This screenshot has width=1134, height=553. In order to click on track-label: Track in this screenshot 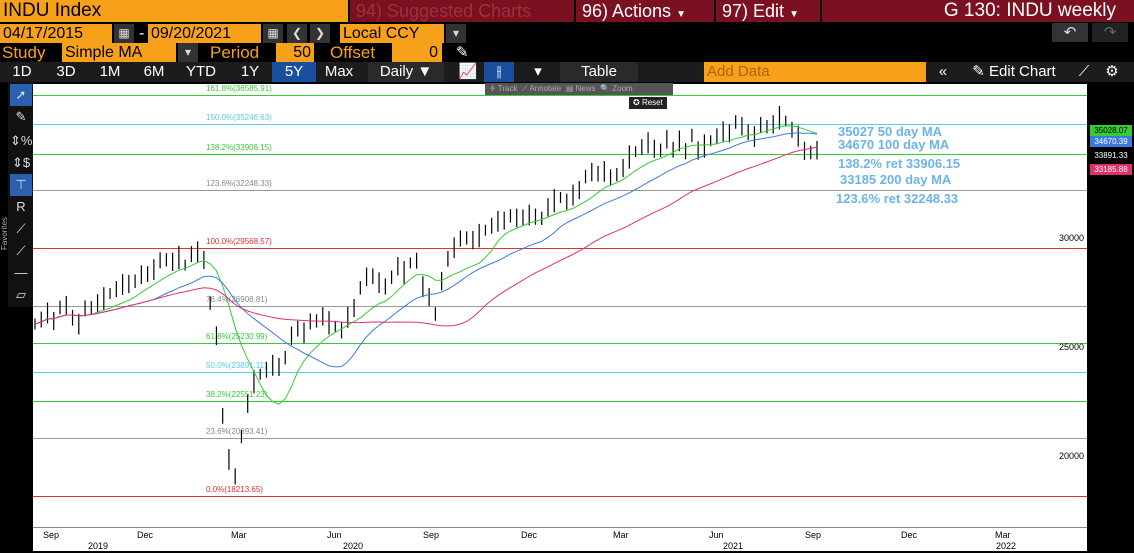, I will do `click(507, 88)`.